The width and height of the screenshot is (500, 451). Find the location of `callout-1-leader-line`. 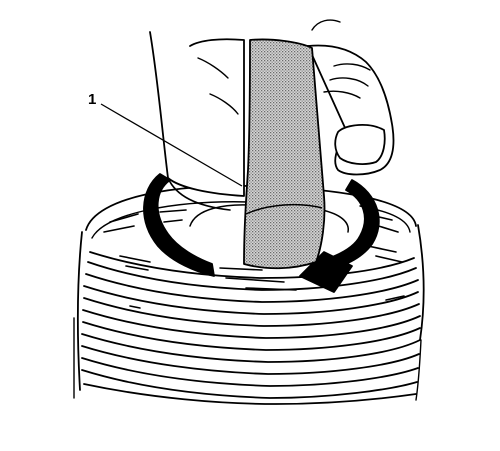

callout-1-leader-line is located at coordinates (171, 145).